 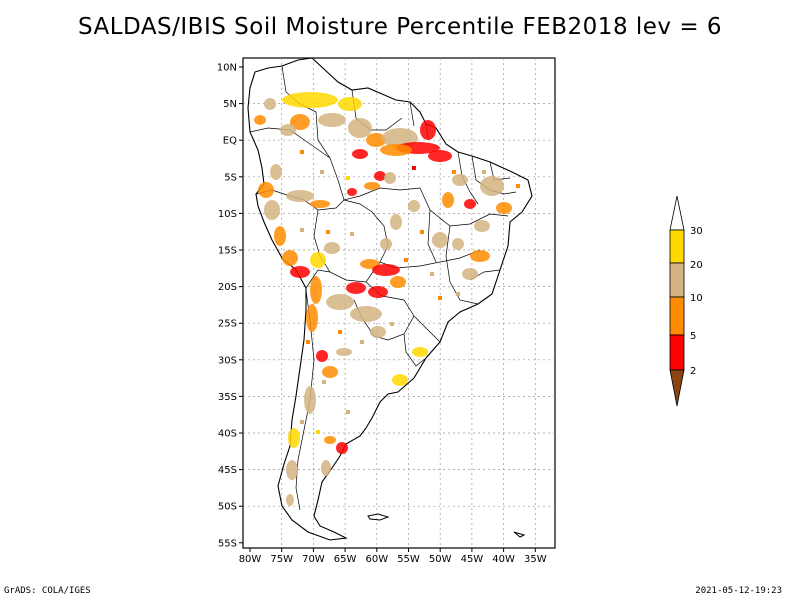 What do you see at coordinates (227, 434) in the screenshot?
I see `lat-tick-label: 40S` at bounding box center [227, 434].